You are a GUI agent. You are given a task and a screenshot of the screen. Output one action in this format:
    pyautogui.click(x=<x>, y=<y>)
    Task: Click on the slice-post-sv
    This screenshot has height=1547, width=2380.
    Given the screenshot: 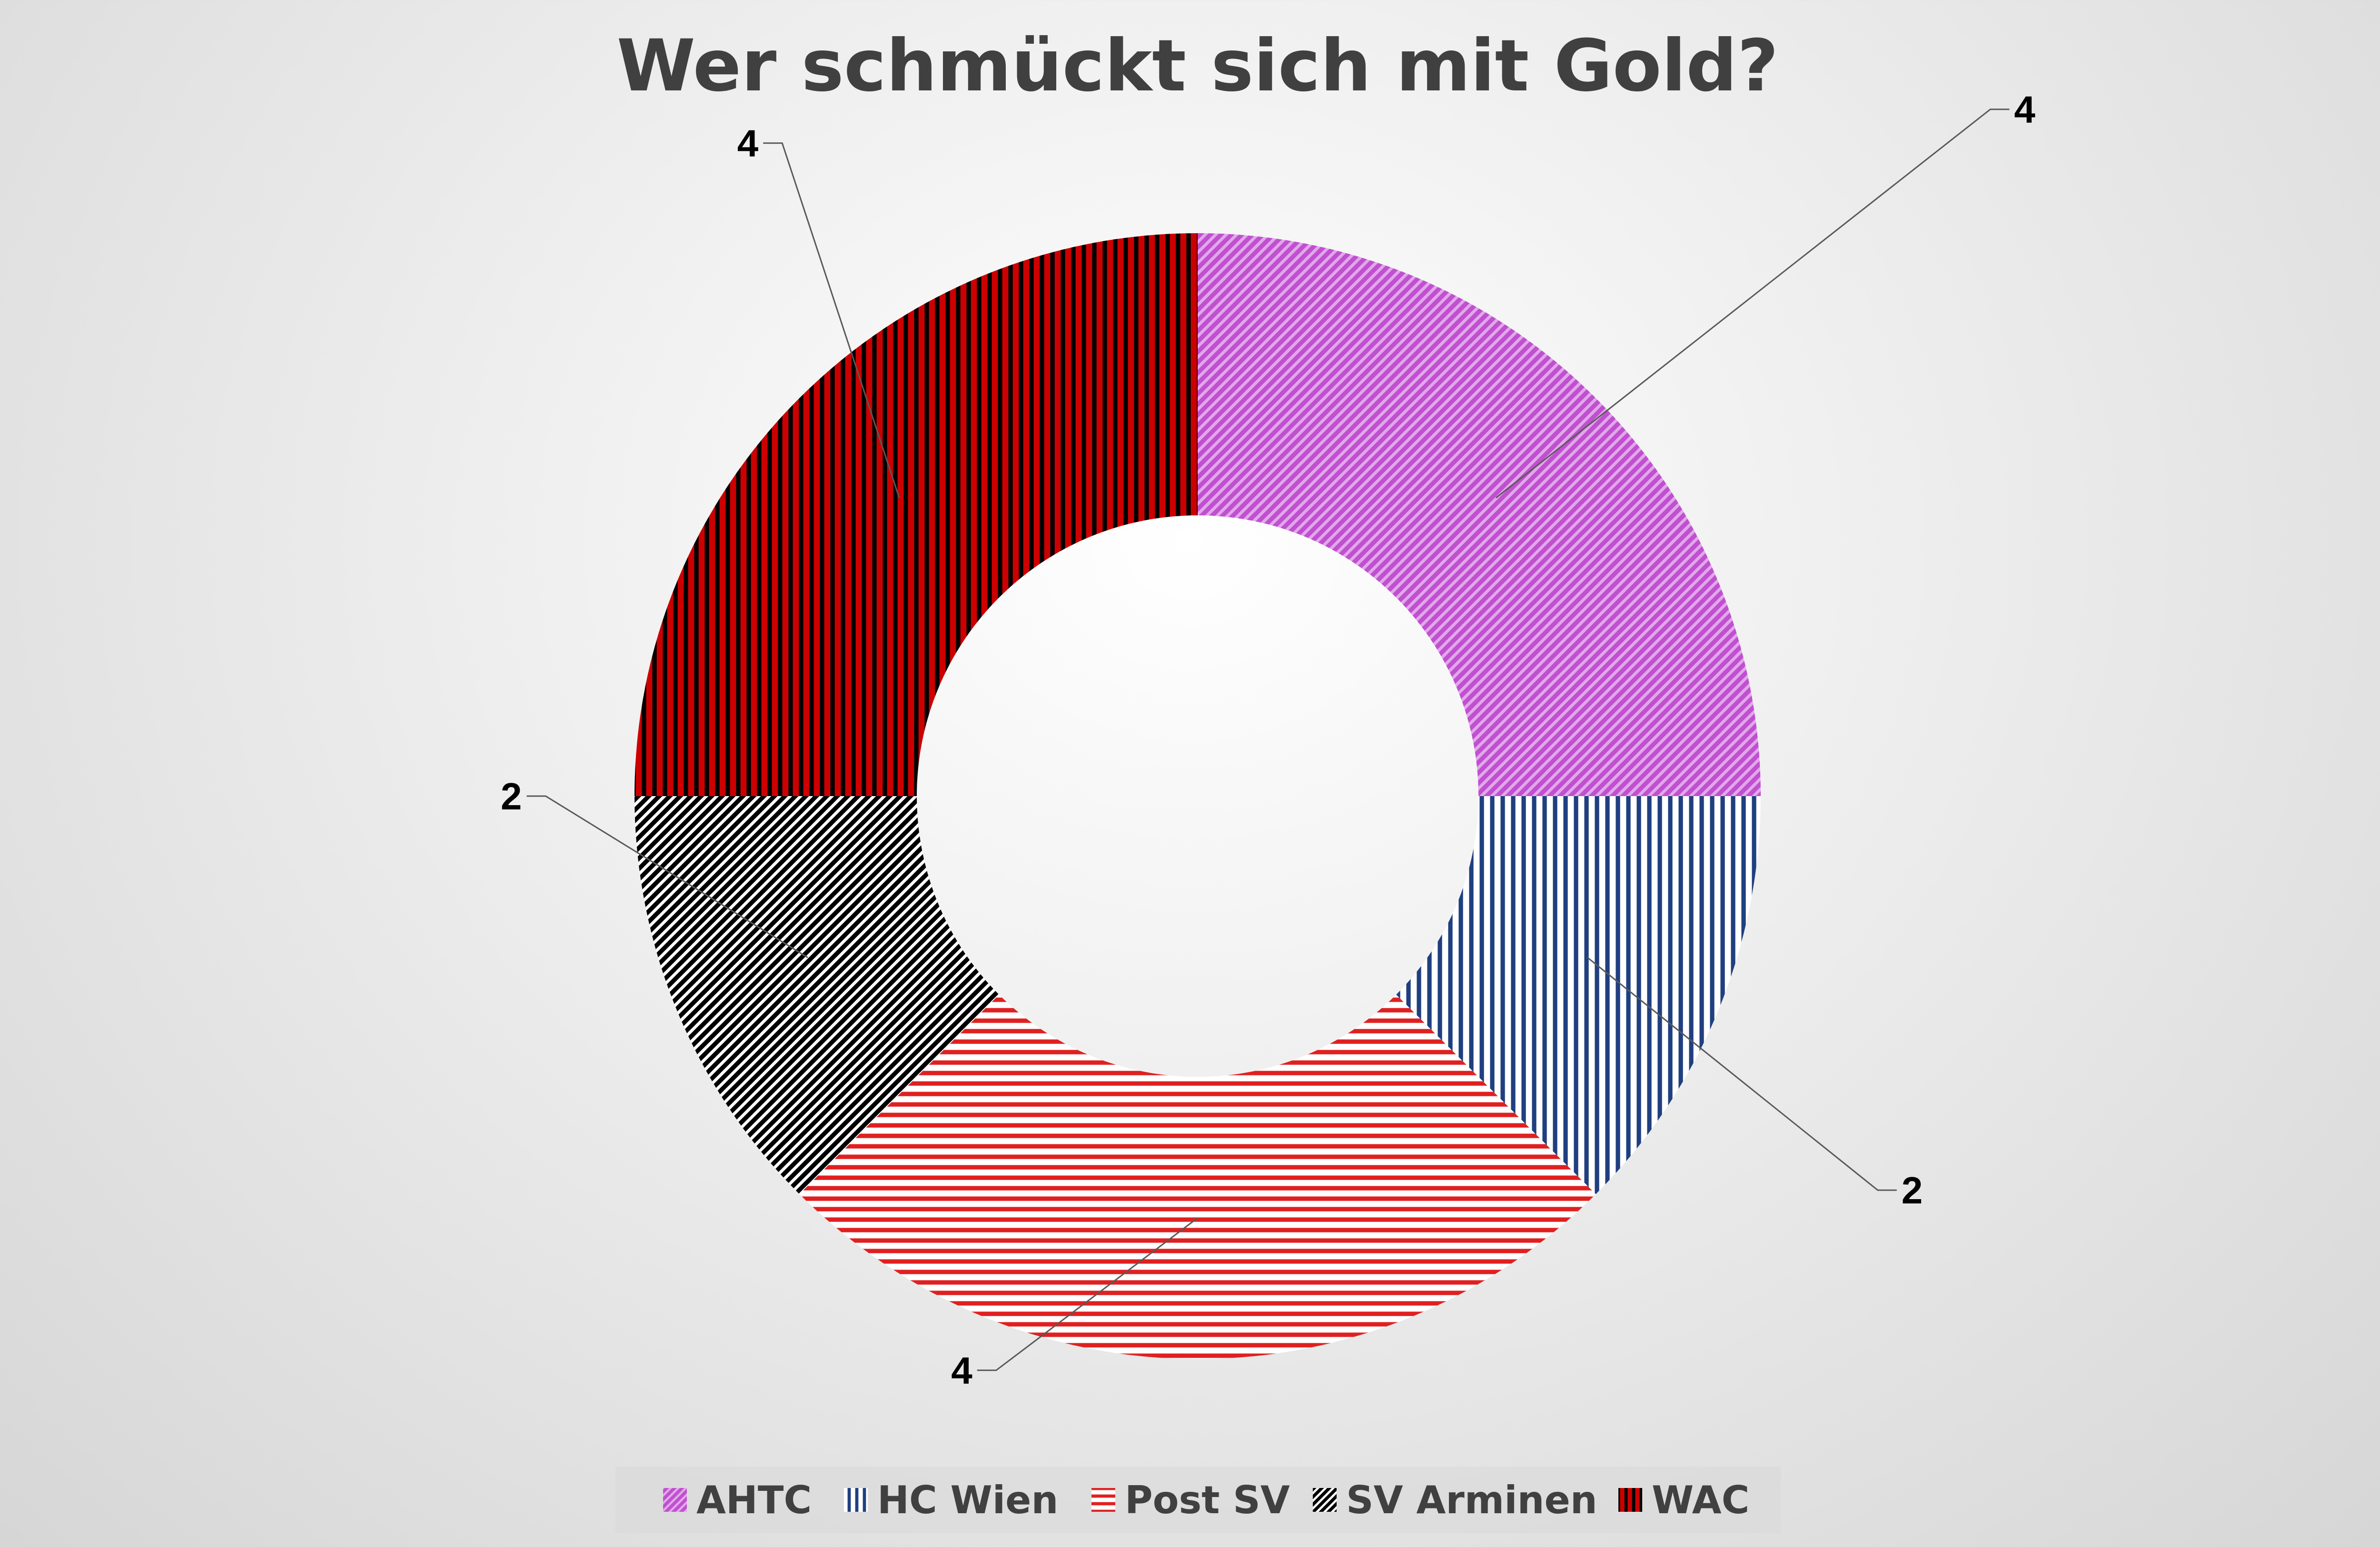 What is the action you would take?
    pyautogui.click(x=1197, y=1177)
    